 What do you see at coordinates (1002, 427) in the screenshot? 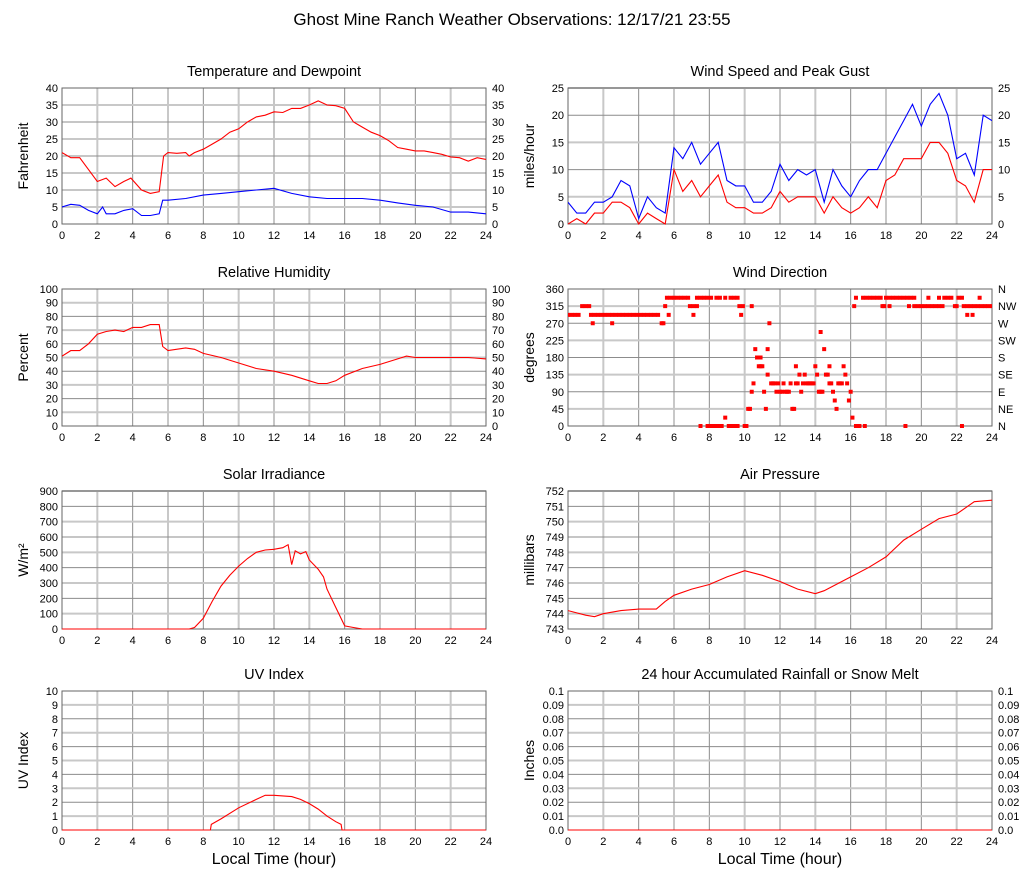
I see `right-tick-label: N` at bounding box center [1002, 427].